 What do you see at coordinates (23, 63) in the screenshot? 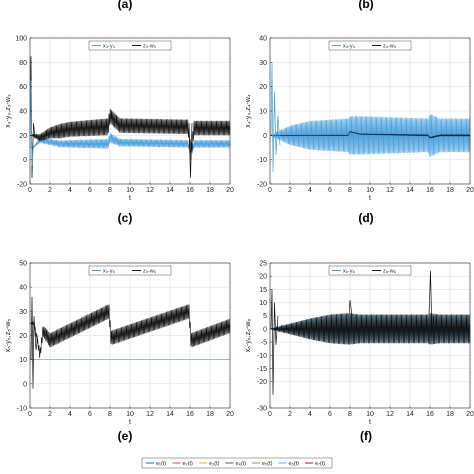
I see `y-tick-label: 80` at bounding box center [23, 63].